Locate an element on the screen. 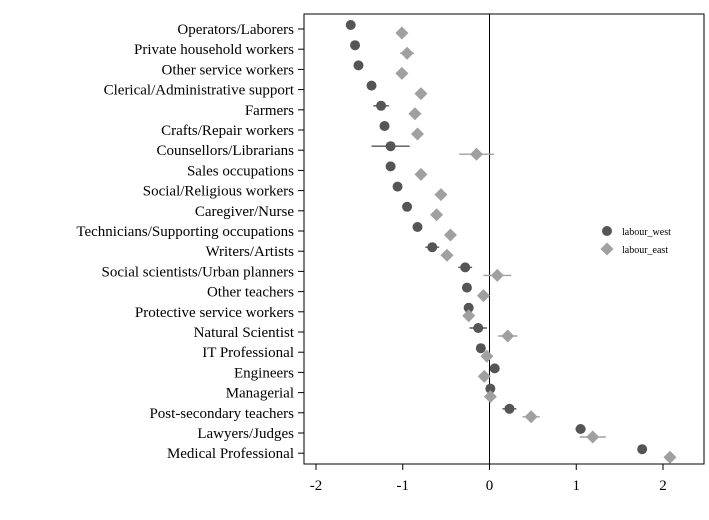 Image resolution: width=709 pixels, height=520 pixels. legend-label: labour_west is located at coordinates (646, 232).